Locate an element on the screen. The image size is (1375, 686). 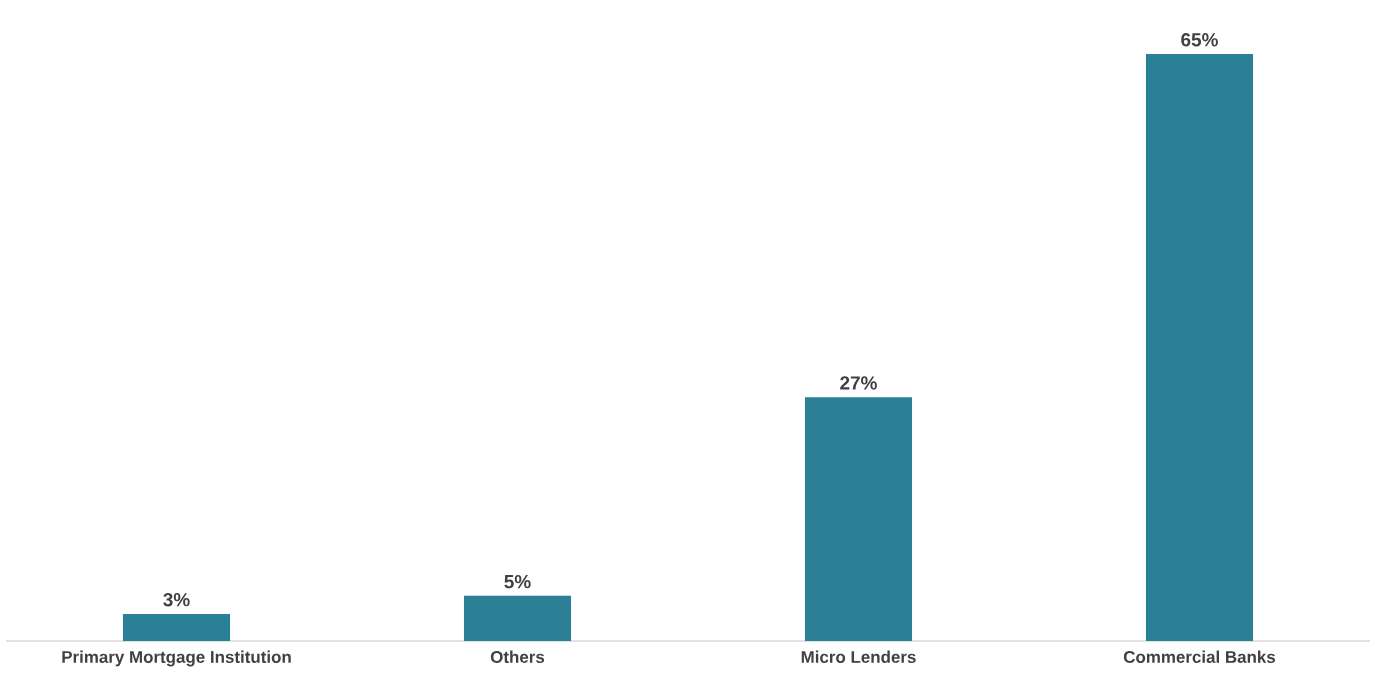
x-tick-label: Others is located at coordinates (517, 656).